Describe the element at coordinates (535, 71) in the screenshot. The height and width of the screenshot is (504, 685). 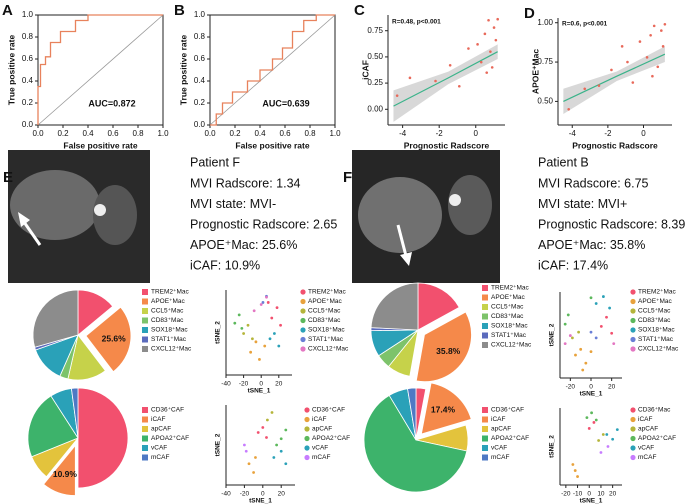
I see `y-axis-label: APOE⁺Mac` at that location.